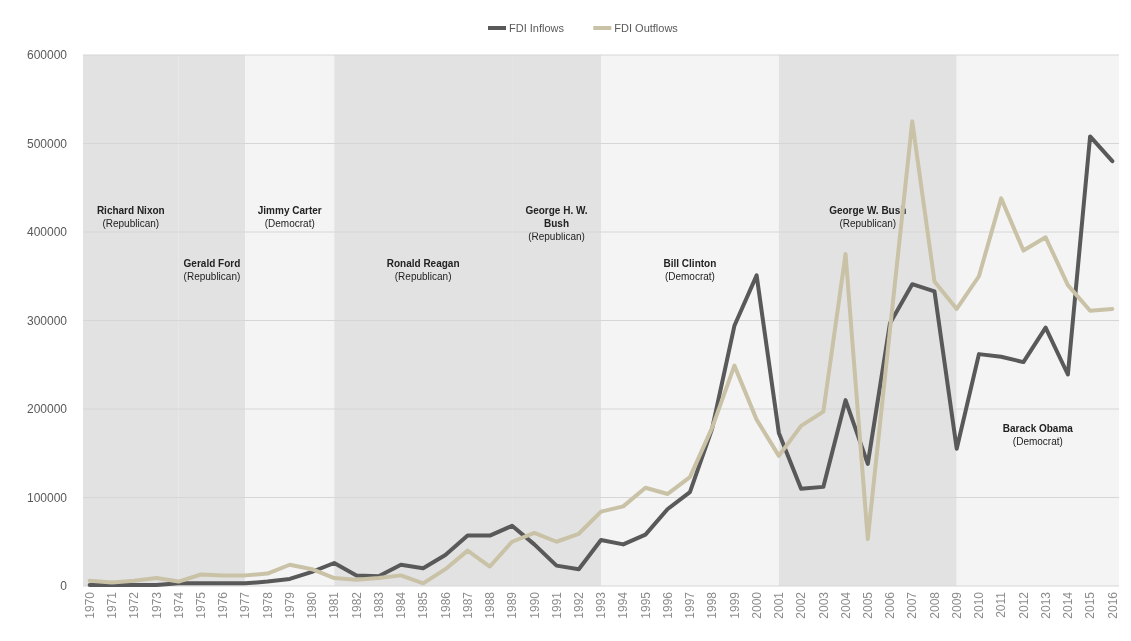 The image size is (1131, 641). What do you see at coordinates (1045, 605) in the screenshot?
I see `x-tick-label: 2013` at bounding box center [1045, 605].